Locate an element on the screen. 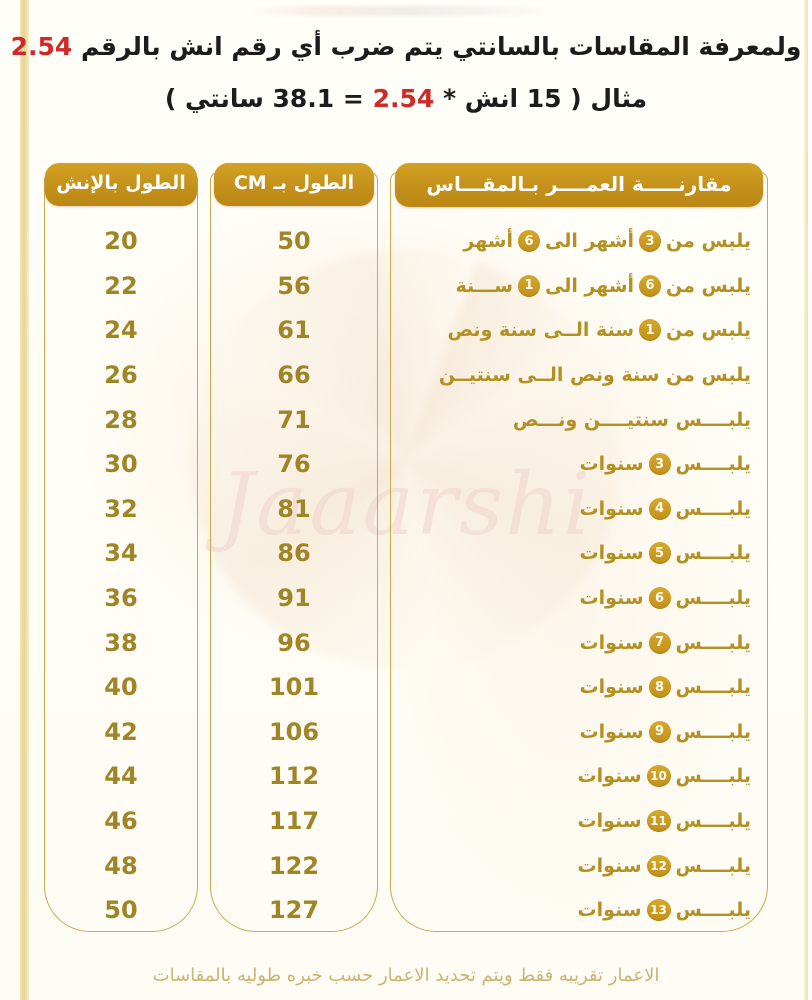  conversion-factor-value: 2.54 is located at coordinates (41, 46).